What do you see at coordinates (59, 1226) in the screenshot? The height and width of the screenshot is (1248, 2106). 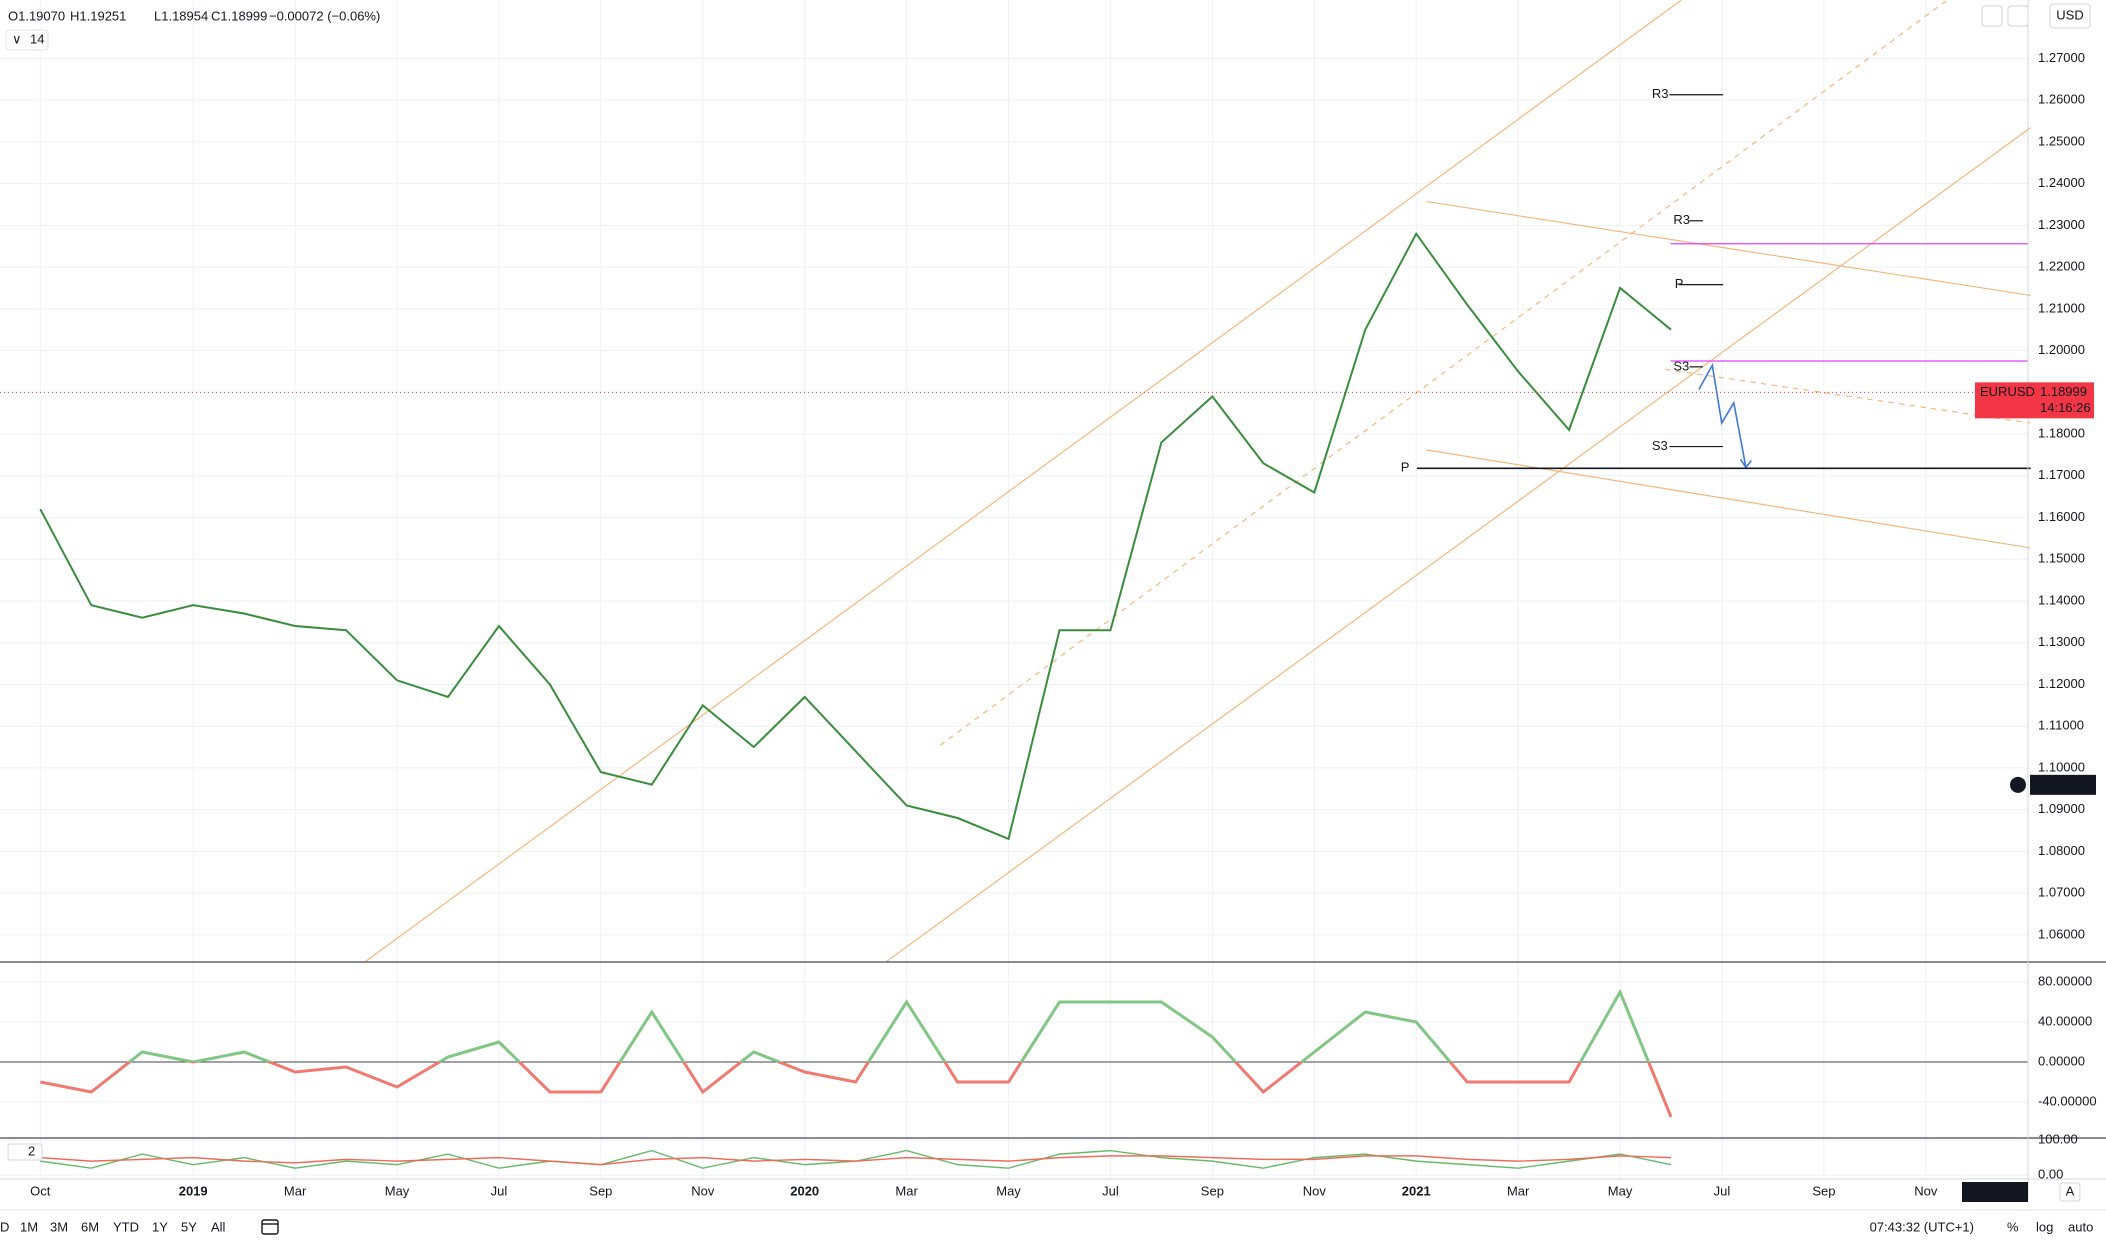 I see `range-button: 3M` at bounding box center [59, 1226].